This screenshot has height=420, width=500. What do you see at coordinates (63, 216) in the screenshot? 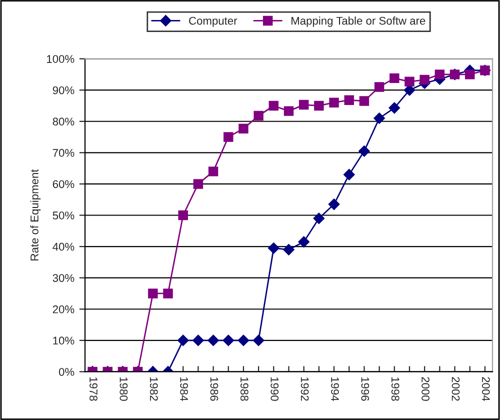
I see `y-tick-label: 50%` at bounding box center [63, 216].